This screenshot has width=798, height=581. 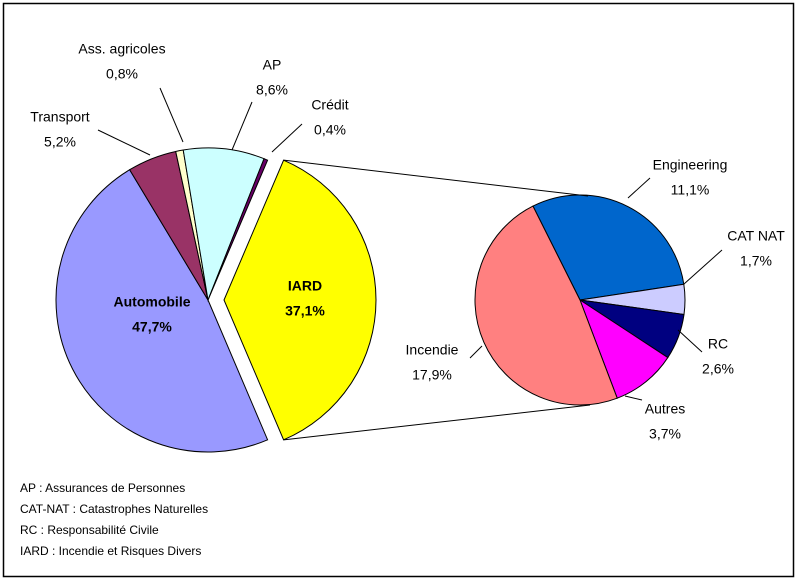 What do you see at coordinates (330, 130) in the screenshot?
I see `slice-value-label: 0,4%` at bounding box center [330, 130].